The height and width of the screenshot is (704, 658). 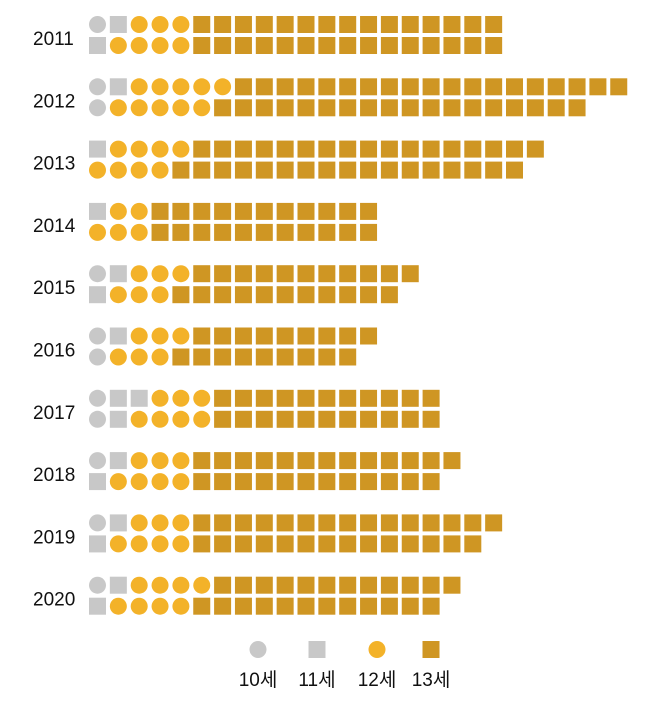 I want to click on year-label: 2017, so click(x=54, y=413).